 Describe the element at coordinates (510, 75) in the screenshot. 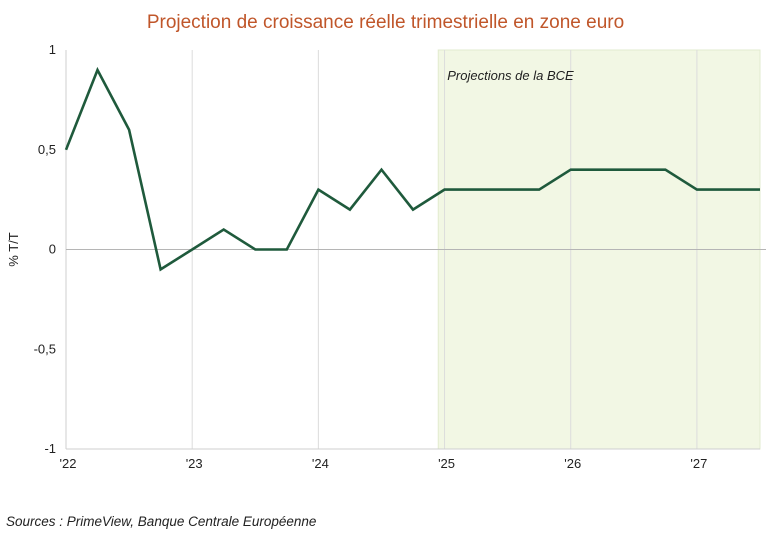

I see `projection-band-label: Projections de la BCE` at that location.